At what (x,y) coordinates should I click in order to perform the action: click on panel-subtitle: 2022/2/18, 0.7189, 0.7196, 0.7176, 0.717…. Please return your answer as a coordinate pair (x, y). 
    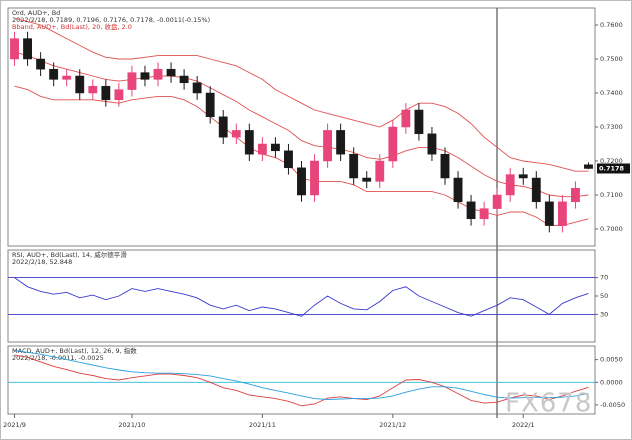
    Looking at the image, I should click on (111, 20).